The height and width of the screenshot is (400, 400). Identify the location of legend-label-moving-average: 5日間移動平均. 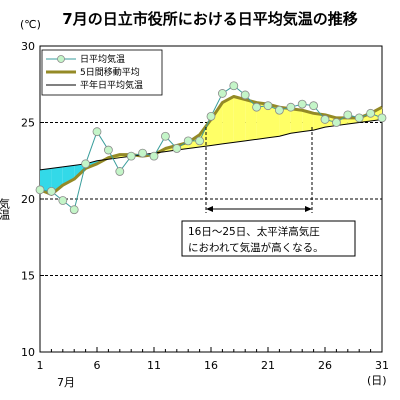
(110, 72).